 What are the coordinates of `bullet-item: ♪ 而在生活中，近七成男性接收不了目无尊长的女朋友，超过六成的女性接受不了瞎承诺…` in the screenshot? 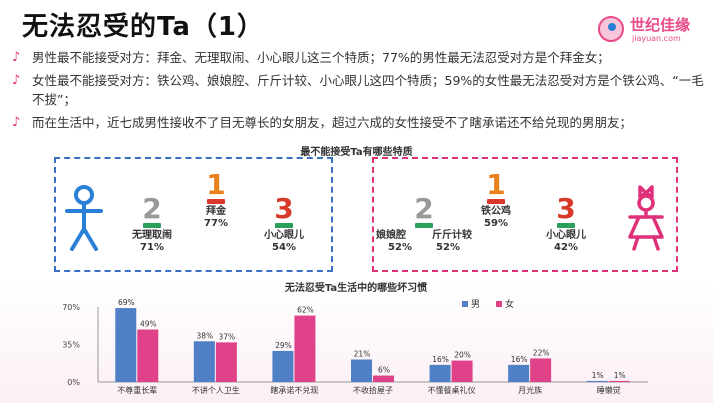 It's located at (358, 122).